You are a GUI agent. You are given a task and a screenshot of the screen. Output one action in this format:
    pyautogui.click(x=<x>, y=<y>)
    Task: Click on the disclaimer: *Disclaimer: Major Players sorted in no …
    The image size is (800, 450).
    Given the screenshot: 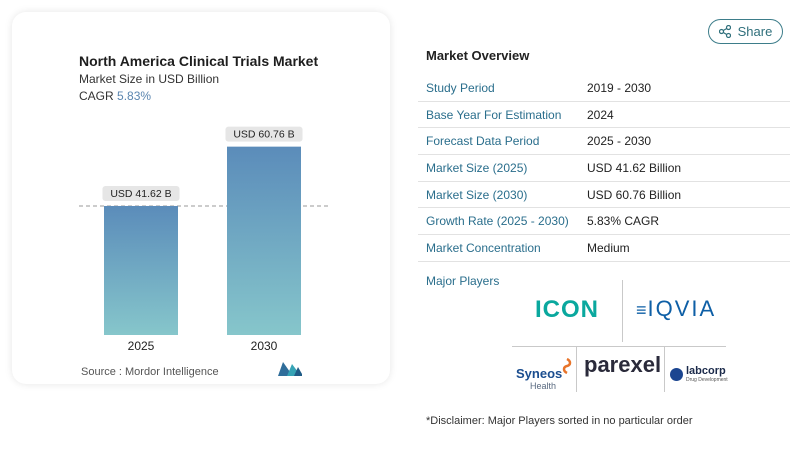 What is the action you would take?
    pyautogui.click(x=559, y=421)
    